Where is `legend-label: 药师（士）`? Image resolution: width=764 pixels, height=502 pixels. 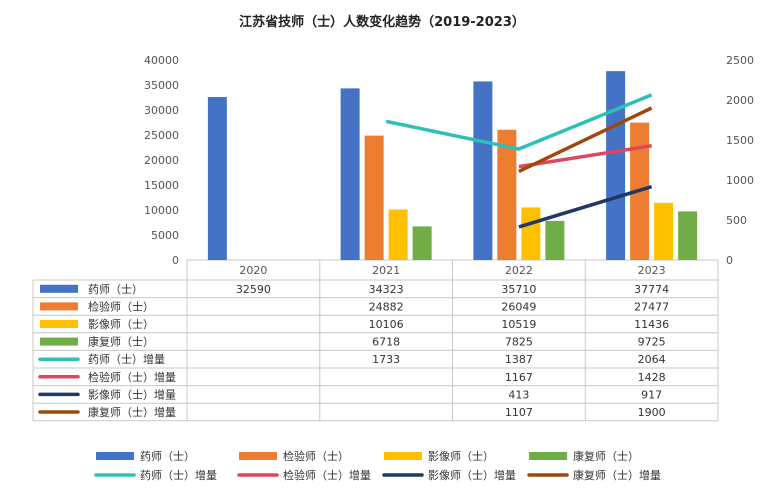 legend-label: 药师（士） is located at coordinates (167, 456).